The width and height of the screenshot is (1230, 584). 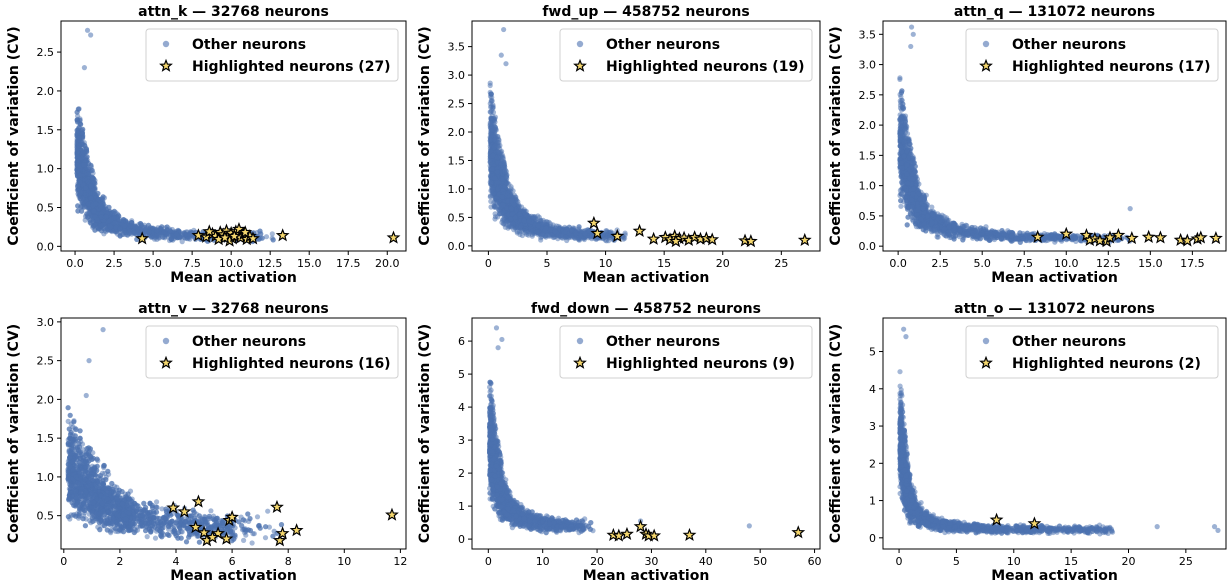 I want to click on x-tick-label: 2.5, so click(x=114, y=263).